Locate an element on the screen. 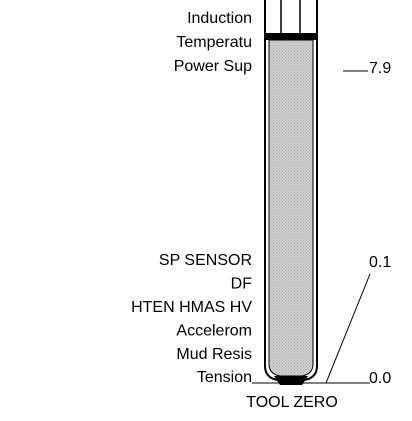 The width and height of the screenshot is (412, 421). depth-label: 0.0 is located at coordinates (380, 378).